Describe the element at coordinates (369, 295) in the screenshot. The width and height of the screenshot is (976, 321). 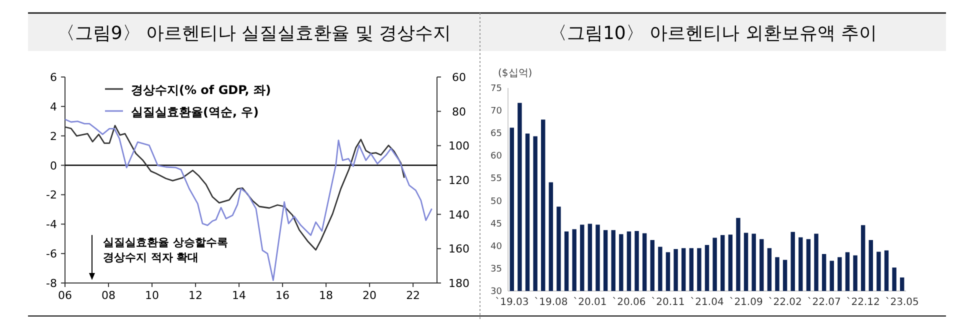
I see `x-tick-label: 20` at that location.